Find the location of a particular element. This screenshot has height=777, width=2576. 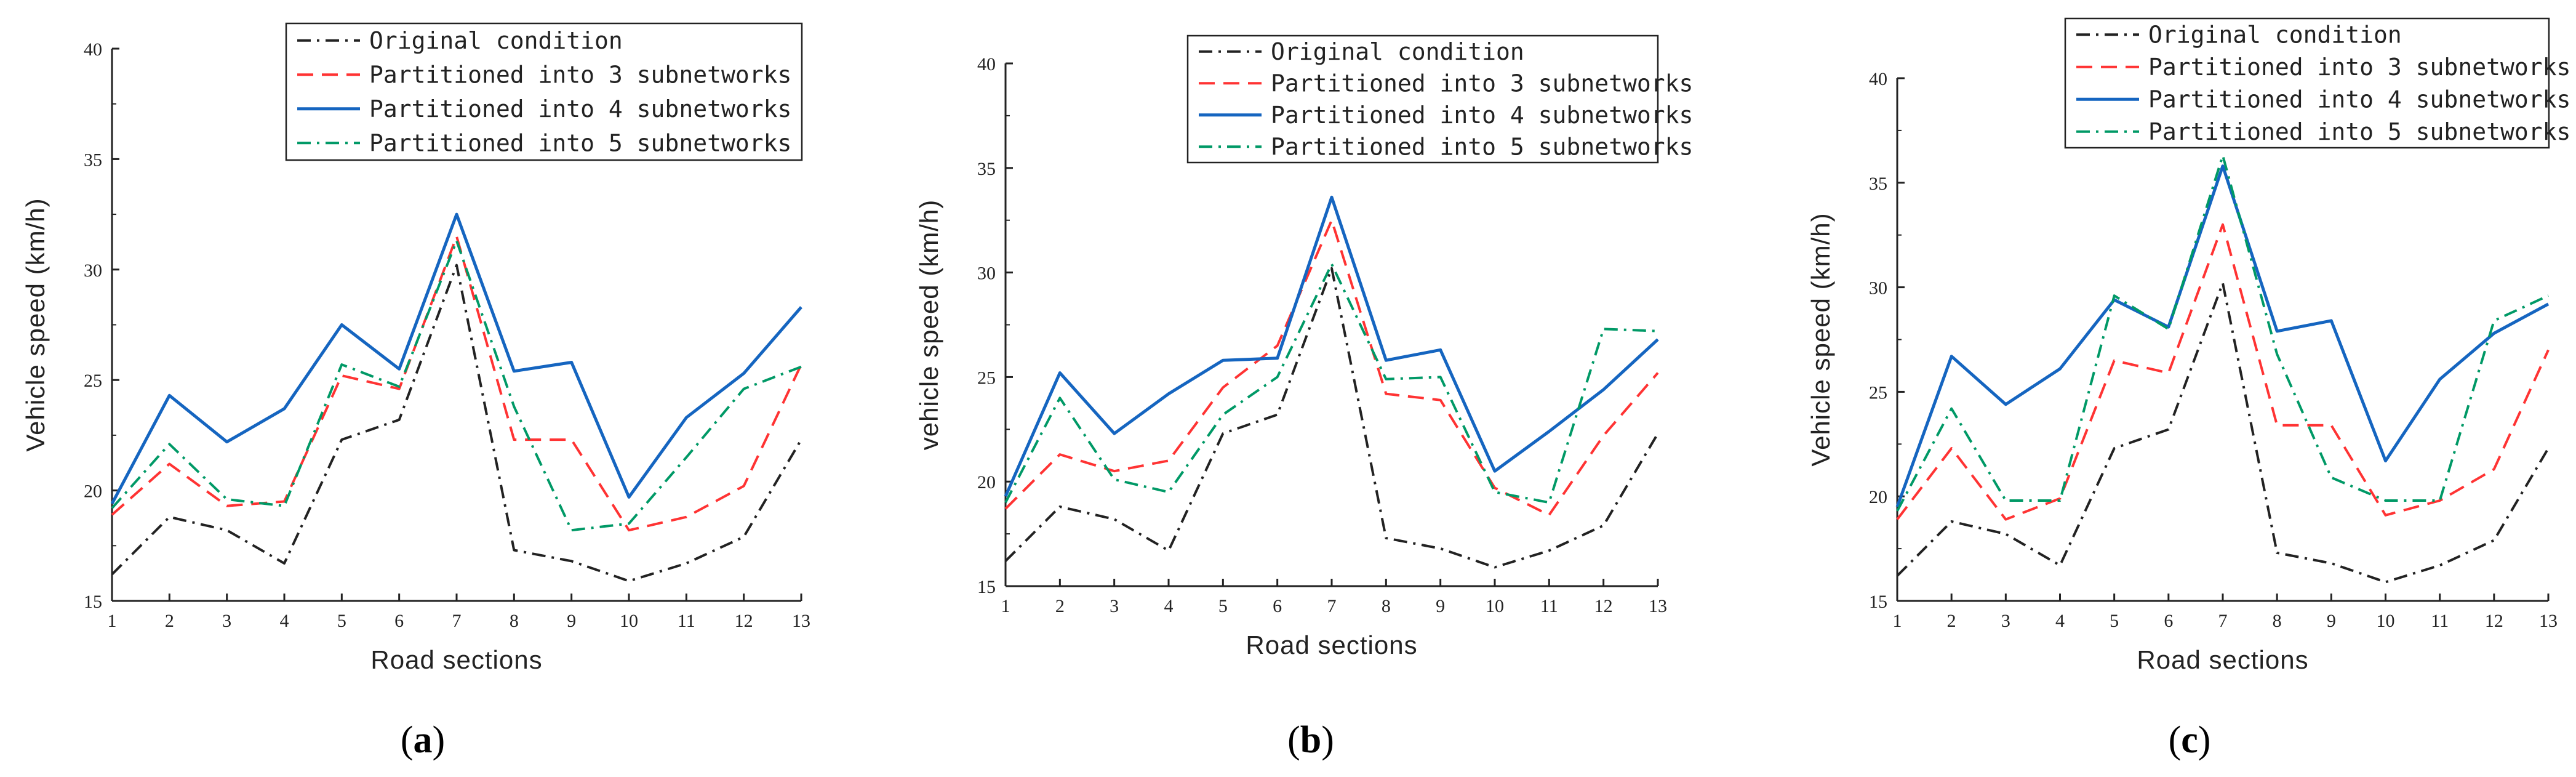

panel-label: (a) is located at coordinates (423, 740).